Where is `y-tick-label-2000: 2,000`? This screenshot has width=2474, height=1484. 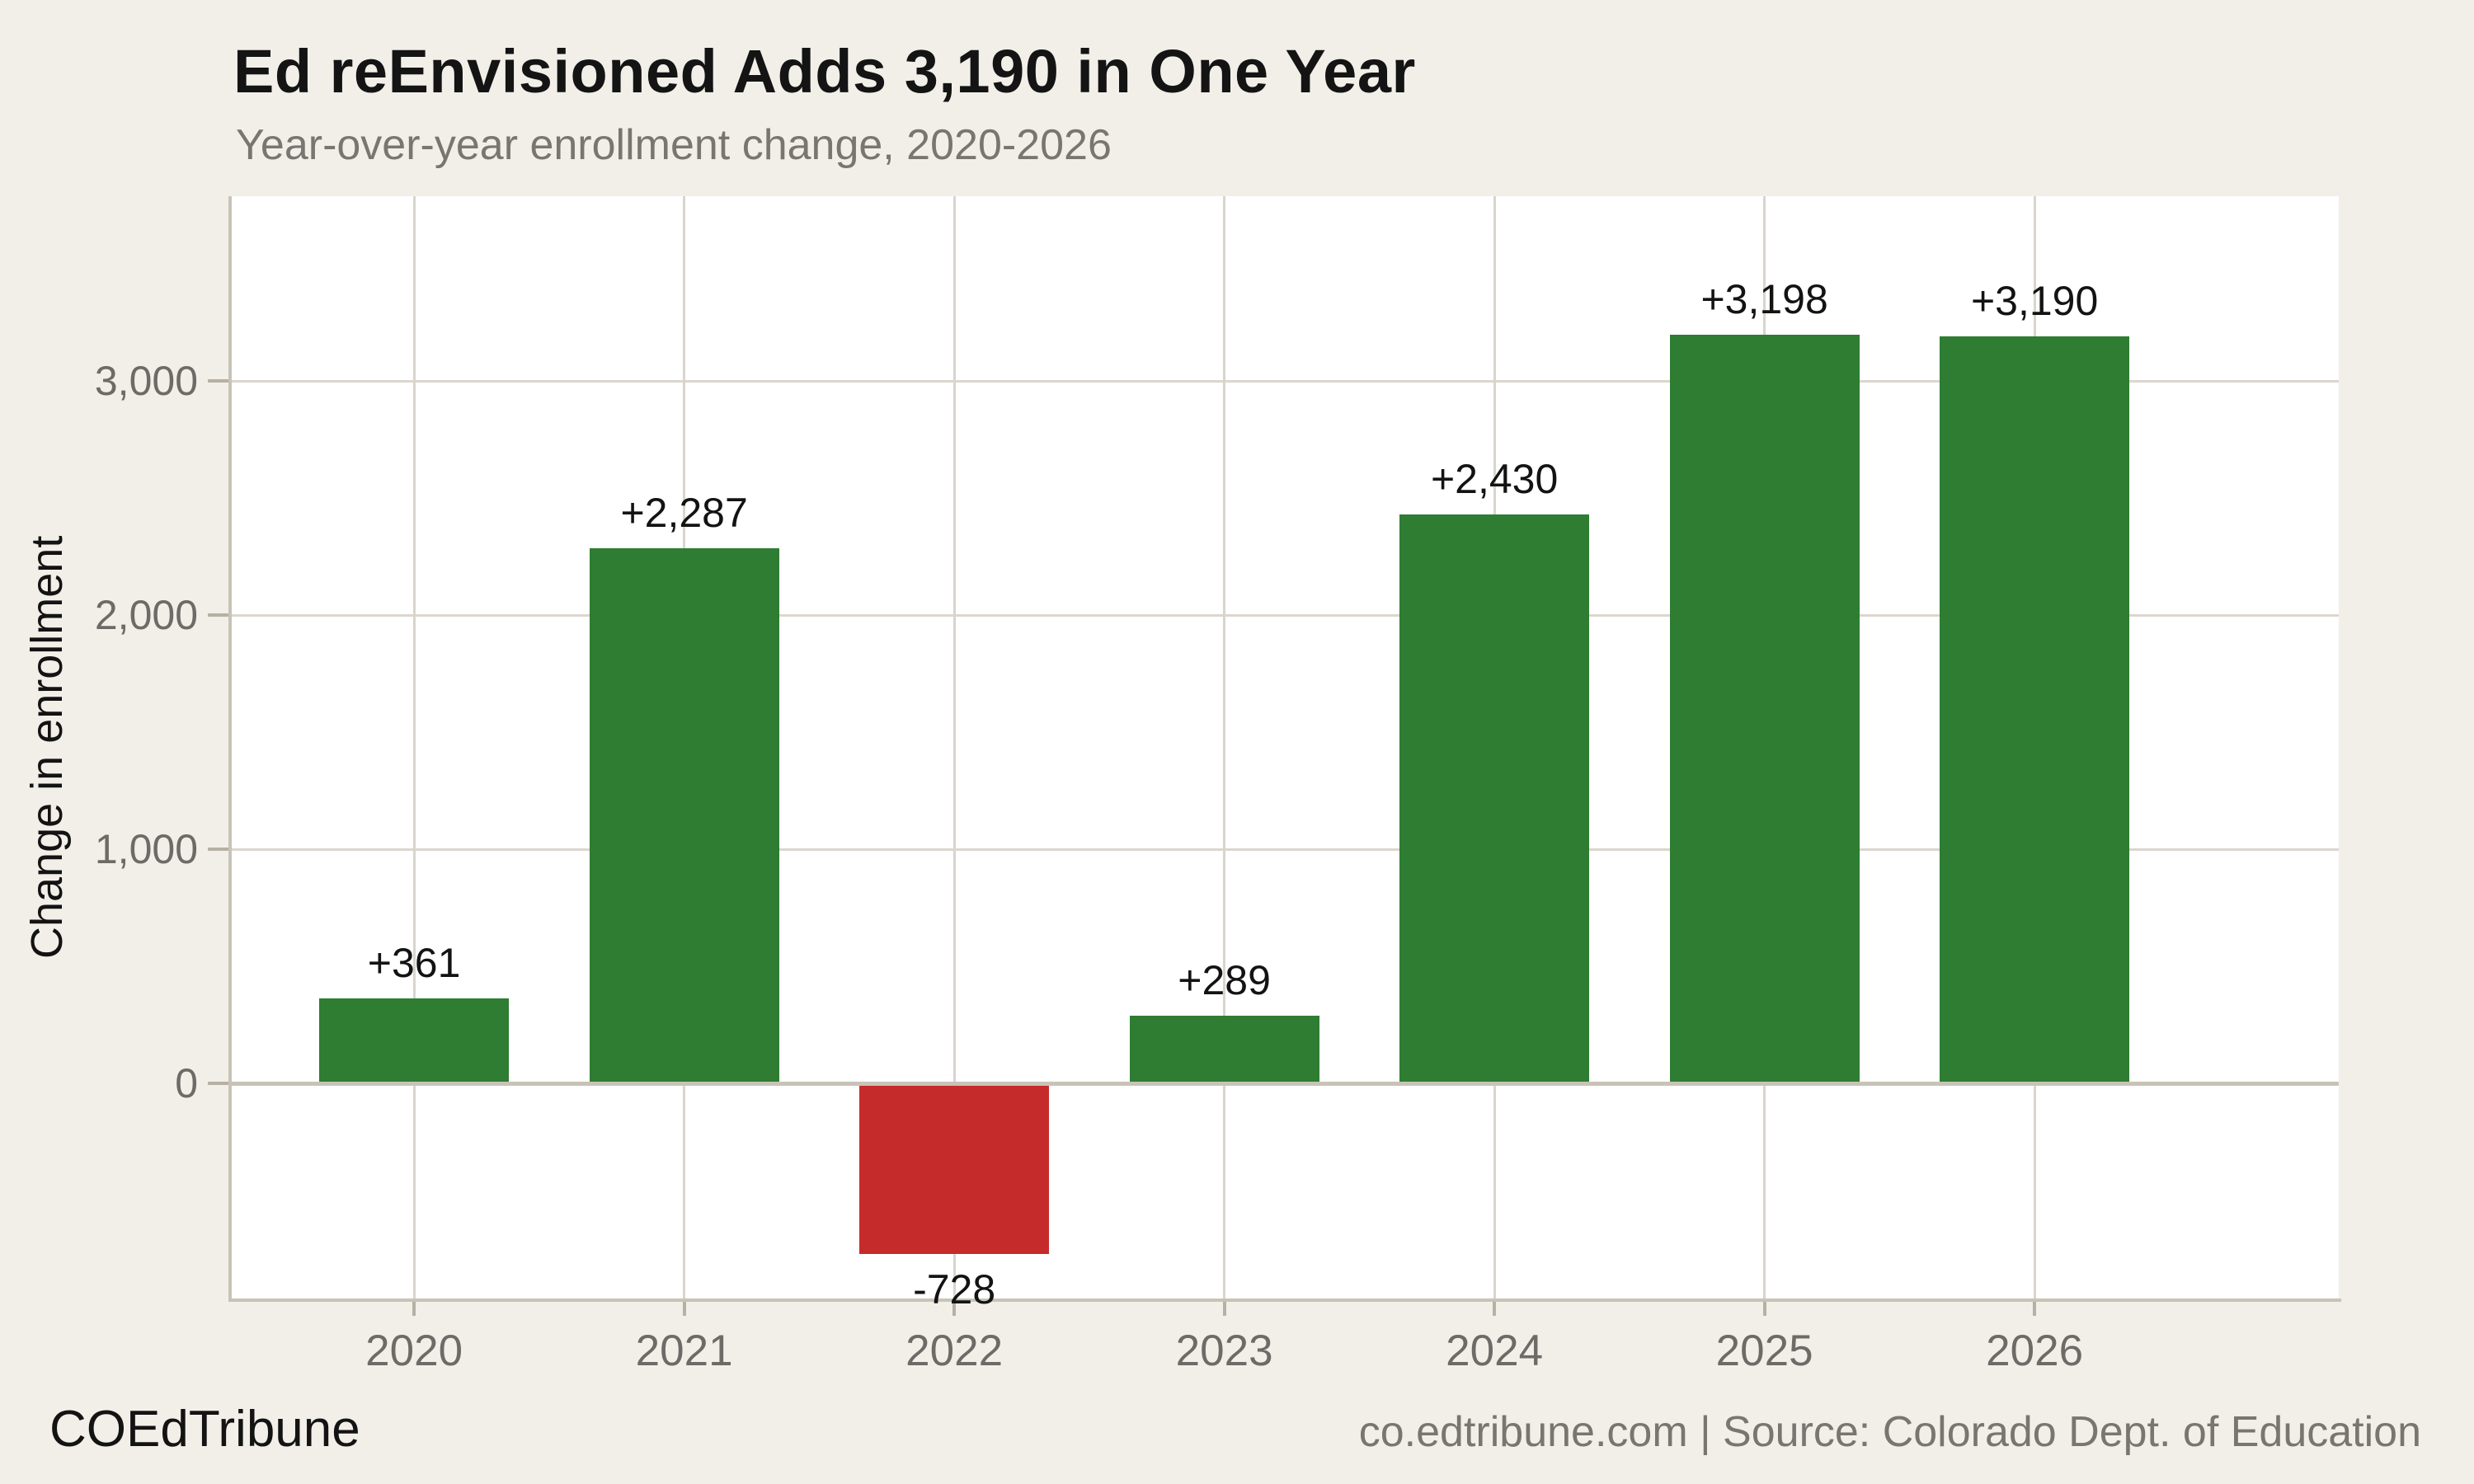
y-tick-label-2000: 2,000 is located at coordinates (146, 615).